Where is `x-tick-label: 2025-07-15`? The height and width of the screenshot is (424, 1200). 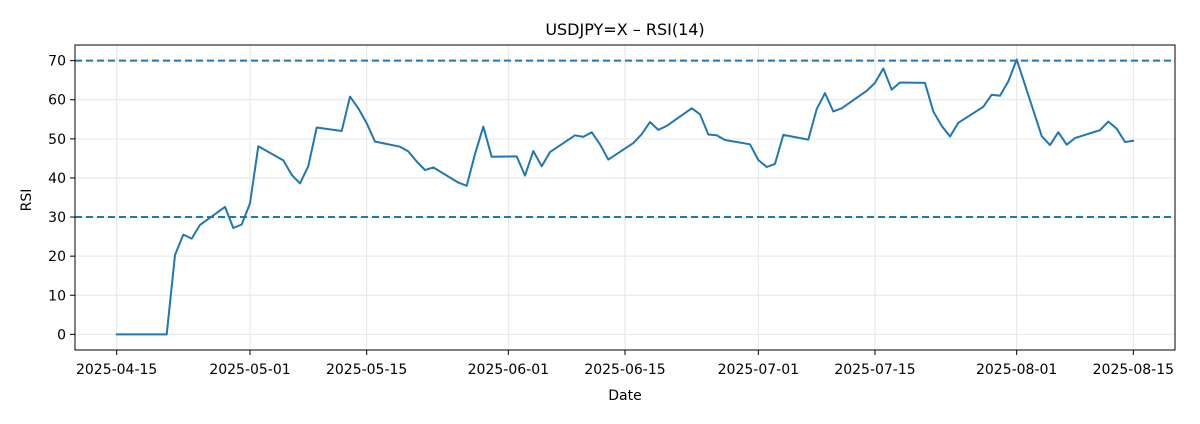
x-tick-label: 2025-07-15 is located at coordinates (874, 370).